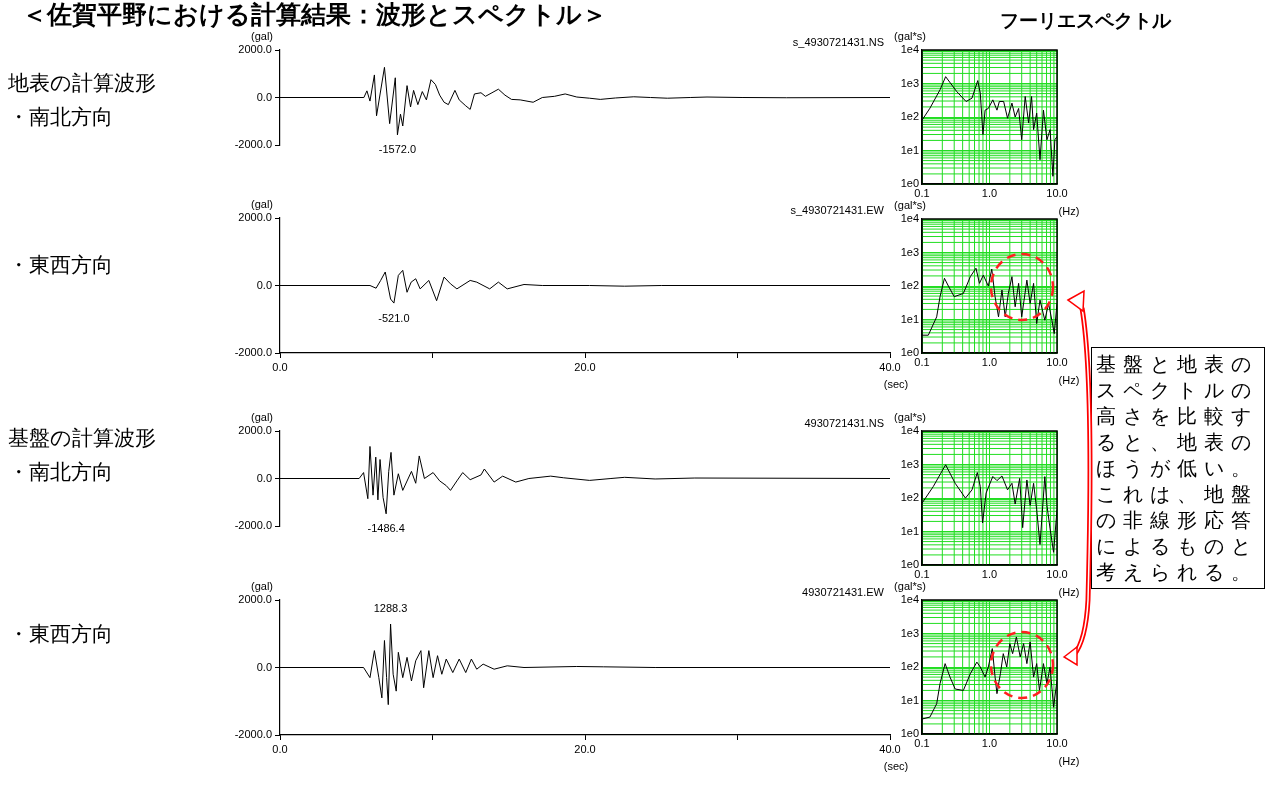 Image resolution: width=1285 pixels, height=789 pixels. I want to click on text: 基盤の計算波形, so click(82, 438).